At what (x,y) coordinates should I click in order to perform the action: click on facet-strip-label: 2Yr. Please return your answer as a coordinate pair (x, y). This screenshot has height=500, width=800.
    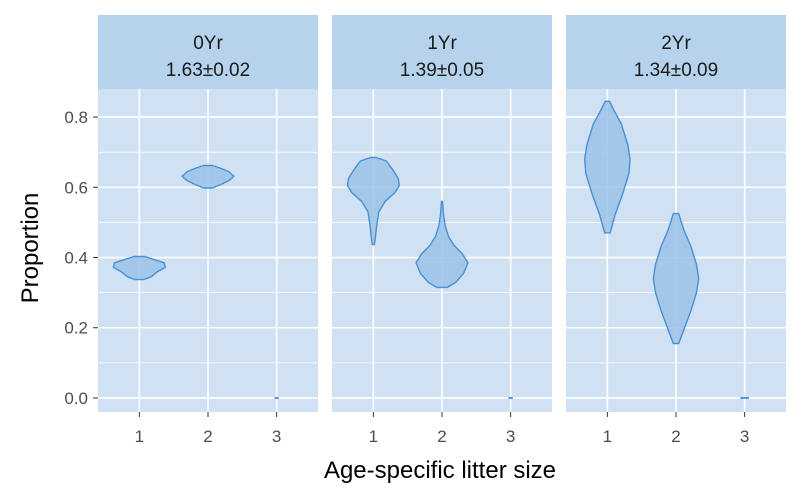
    Looking at the image, I should click on (676, 43).